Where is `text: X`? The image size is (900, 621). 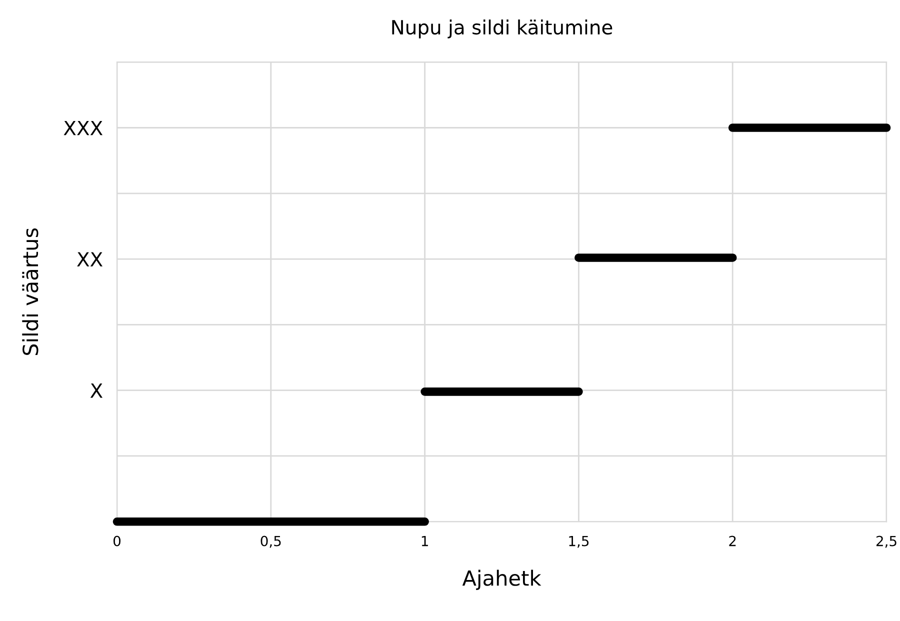
text: X is located at coordinates (96, 391).